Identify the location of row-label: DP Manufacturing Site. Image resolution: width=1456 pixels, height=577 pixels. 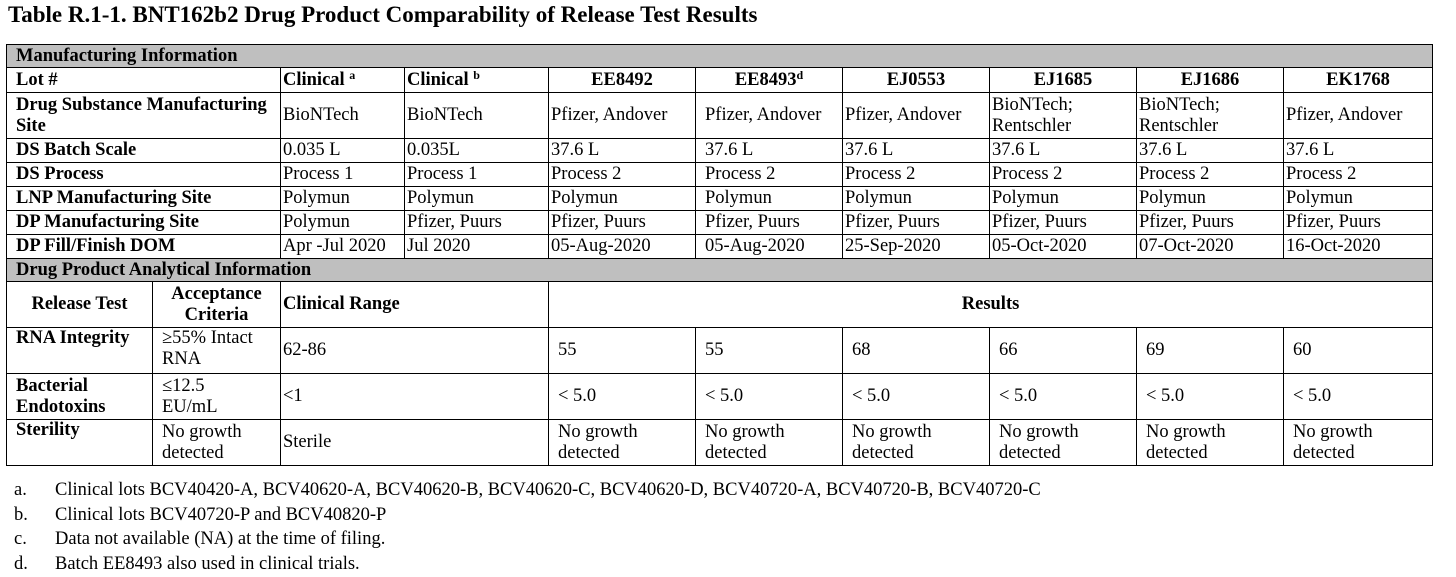
(143, 222).